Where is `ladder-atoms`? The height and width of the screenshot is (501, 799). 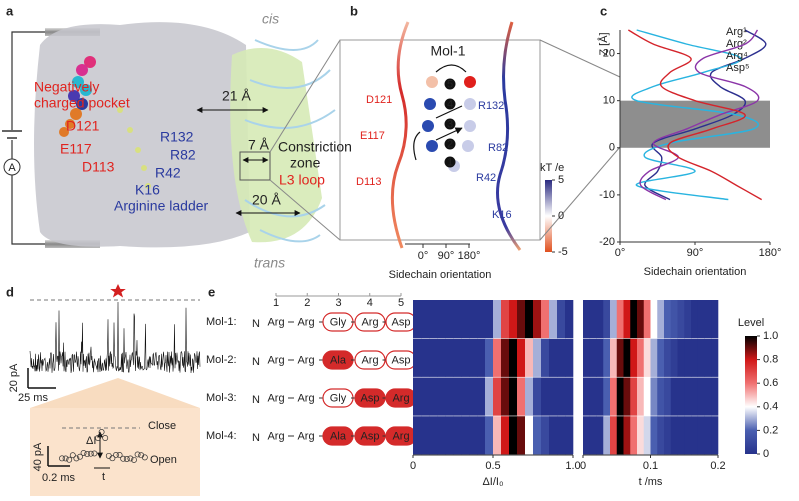 ladder-atoms is located at coordinates (134, 148).